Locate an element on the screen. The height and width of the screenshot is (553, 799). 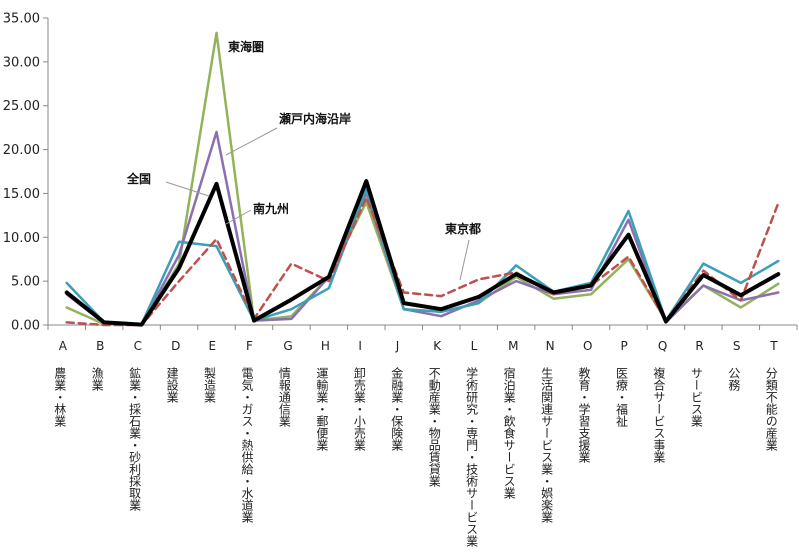
y-tick-label: 20.00 is located at coordinates (21, 150).